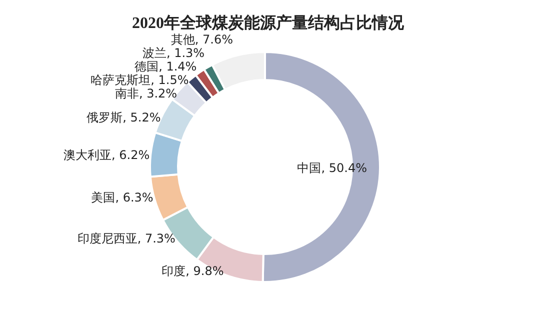  I want to click on chart-title: 2020年全球煤炭能源产量结构占比情况, so click(268, 23).